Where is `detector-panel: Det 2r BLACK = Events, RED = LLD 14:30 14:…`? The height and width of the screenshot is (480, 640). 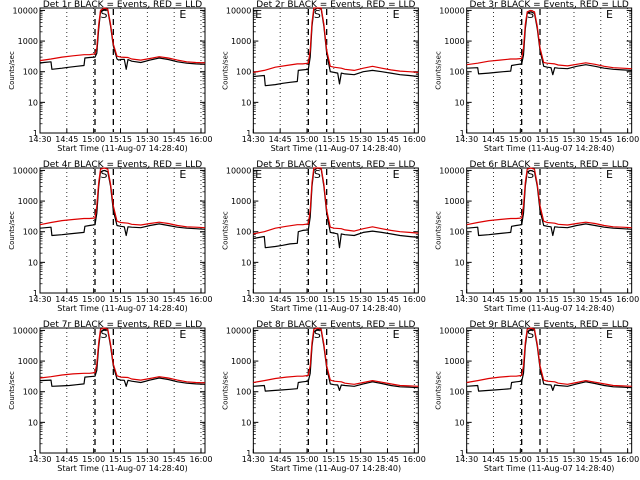
detector-panel: Det 2r BLACK = Events, RED = LLD 14:30 14:… is located at coordinates (323, 76).